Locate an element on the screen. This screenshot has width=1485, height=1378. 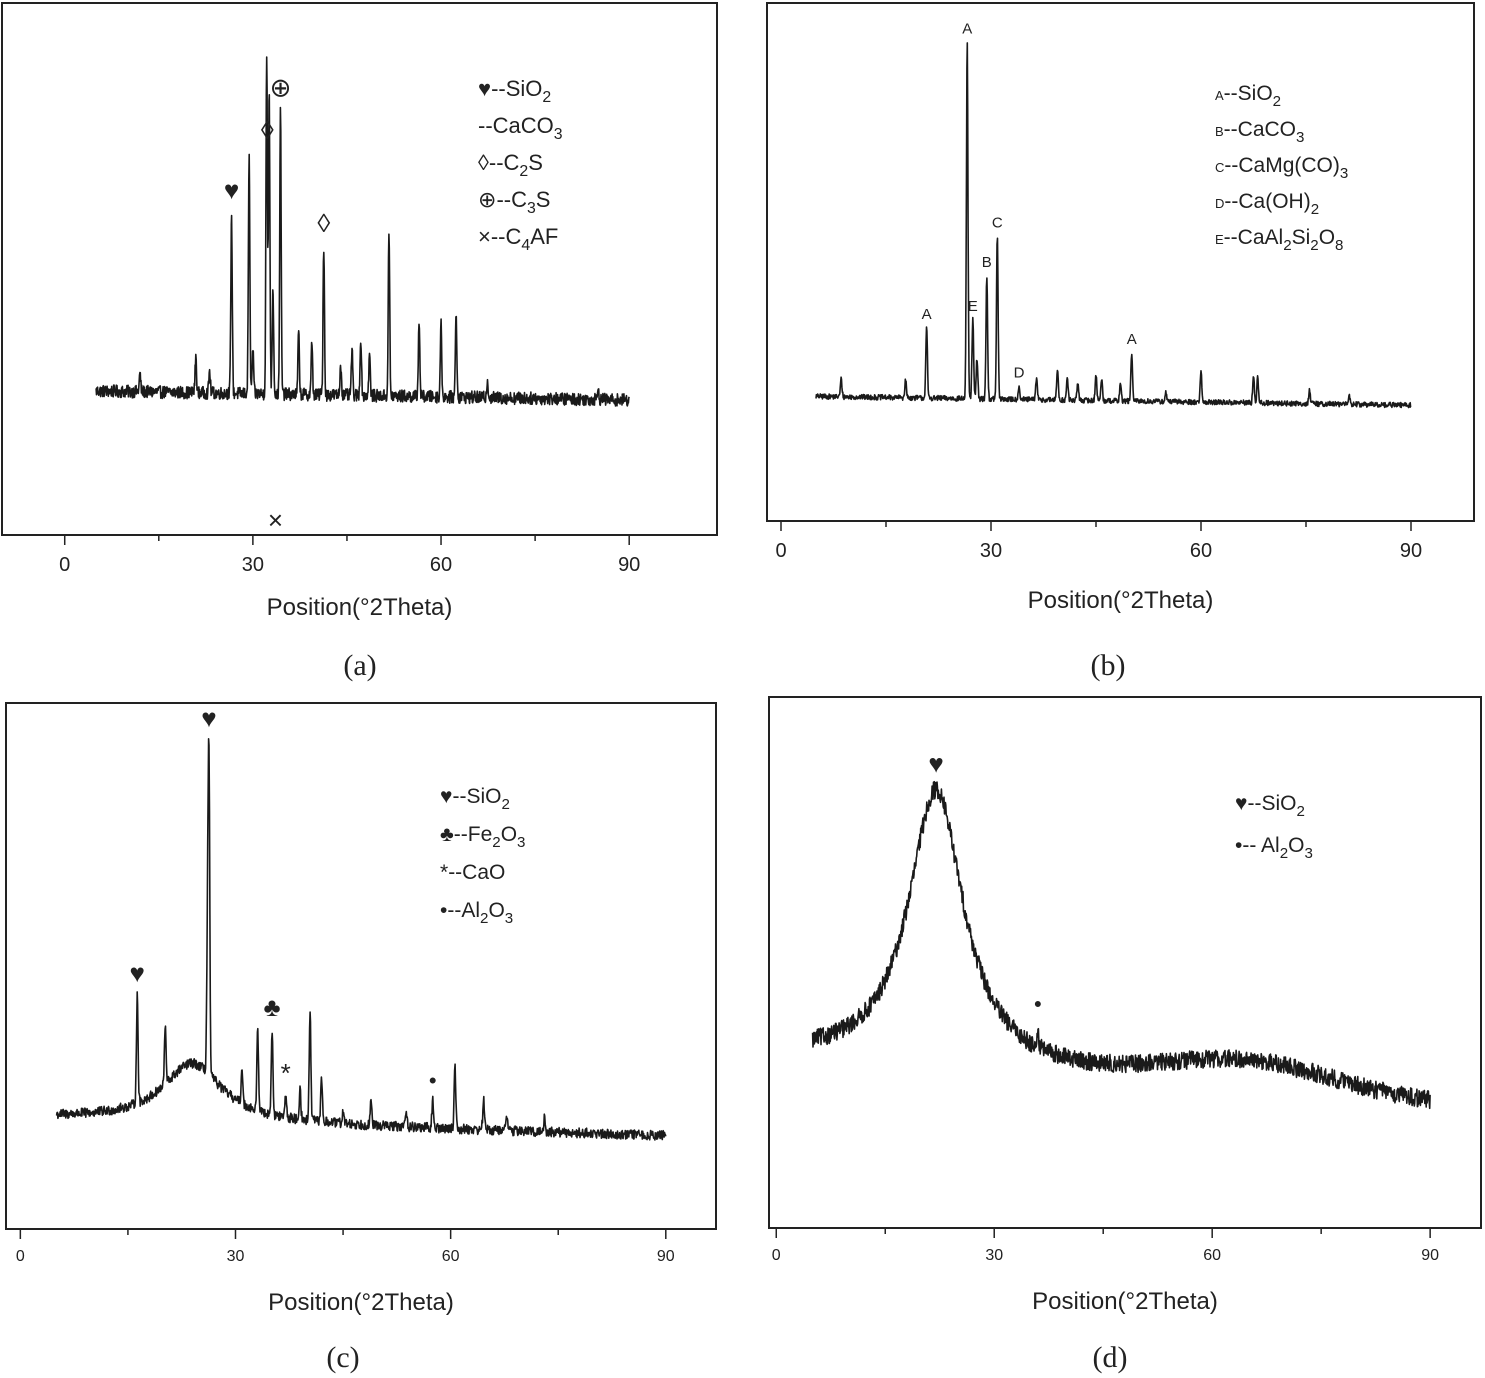
x-axis-label-b: Position(°2Theta) is located at coordinates (1121, 600).